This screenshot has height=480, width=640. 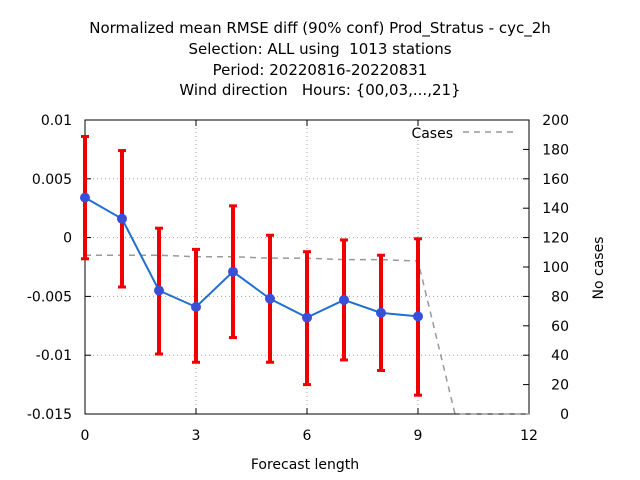 What do you see at coordinates (85, 436) in the screenshot?
I see `x-tick-label: 0` at bounding box center [85, 436].